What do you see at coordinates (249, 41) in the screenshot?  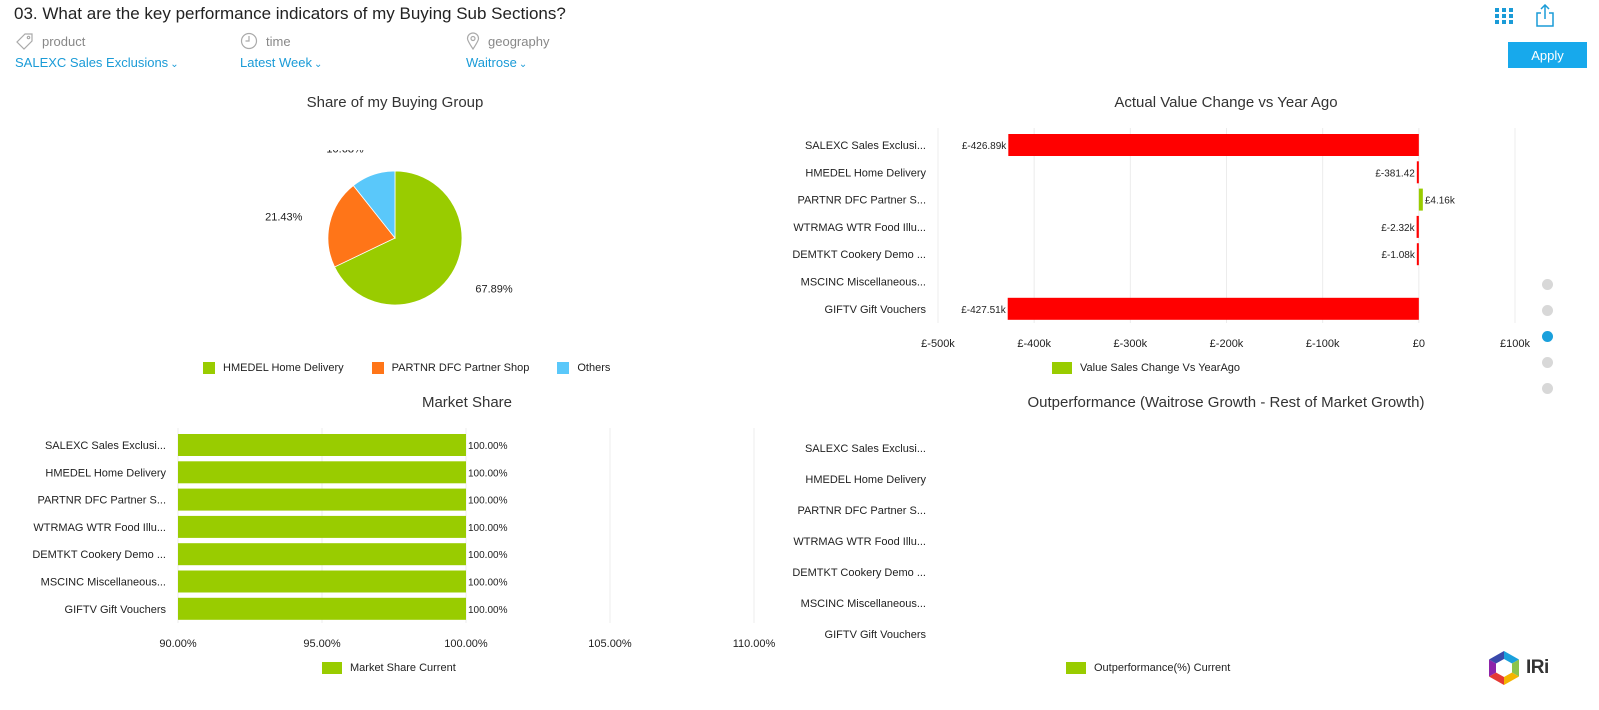 I see `clock-icon` at bounding box center [249, 41].